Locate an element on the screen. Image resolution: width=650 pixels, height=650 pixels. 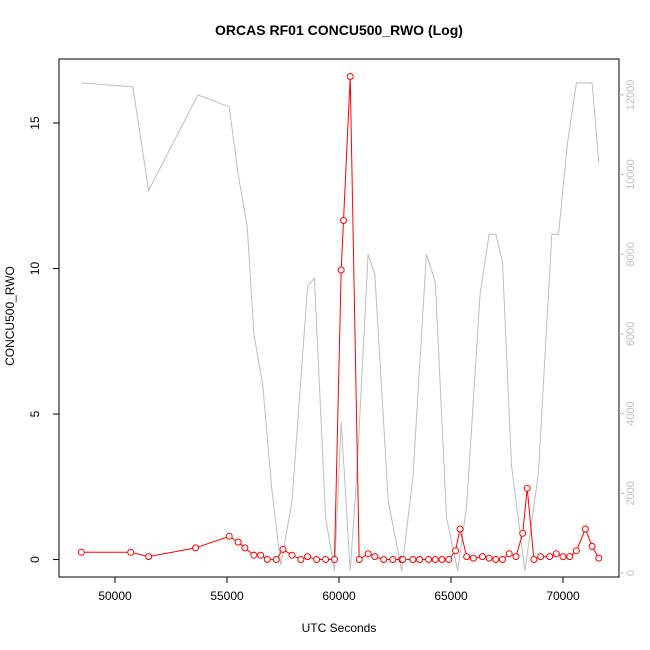
y2-tick-label: 8000 is located at coordinates (631, 254).